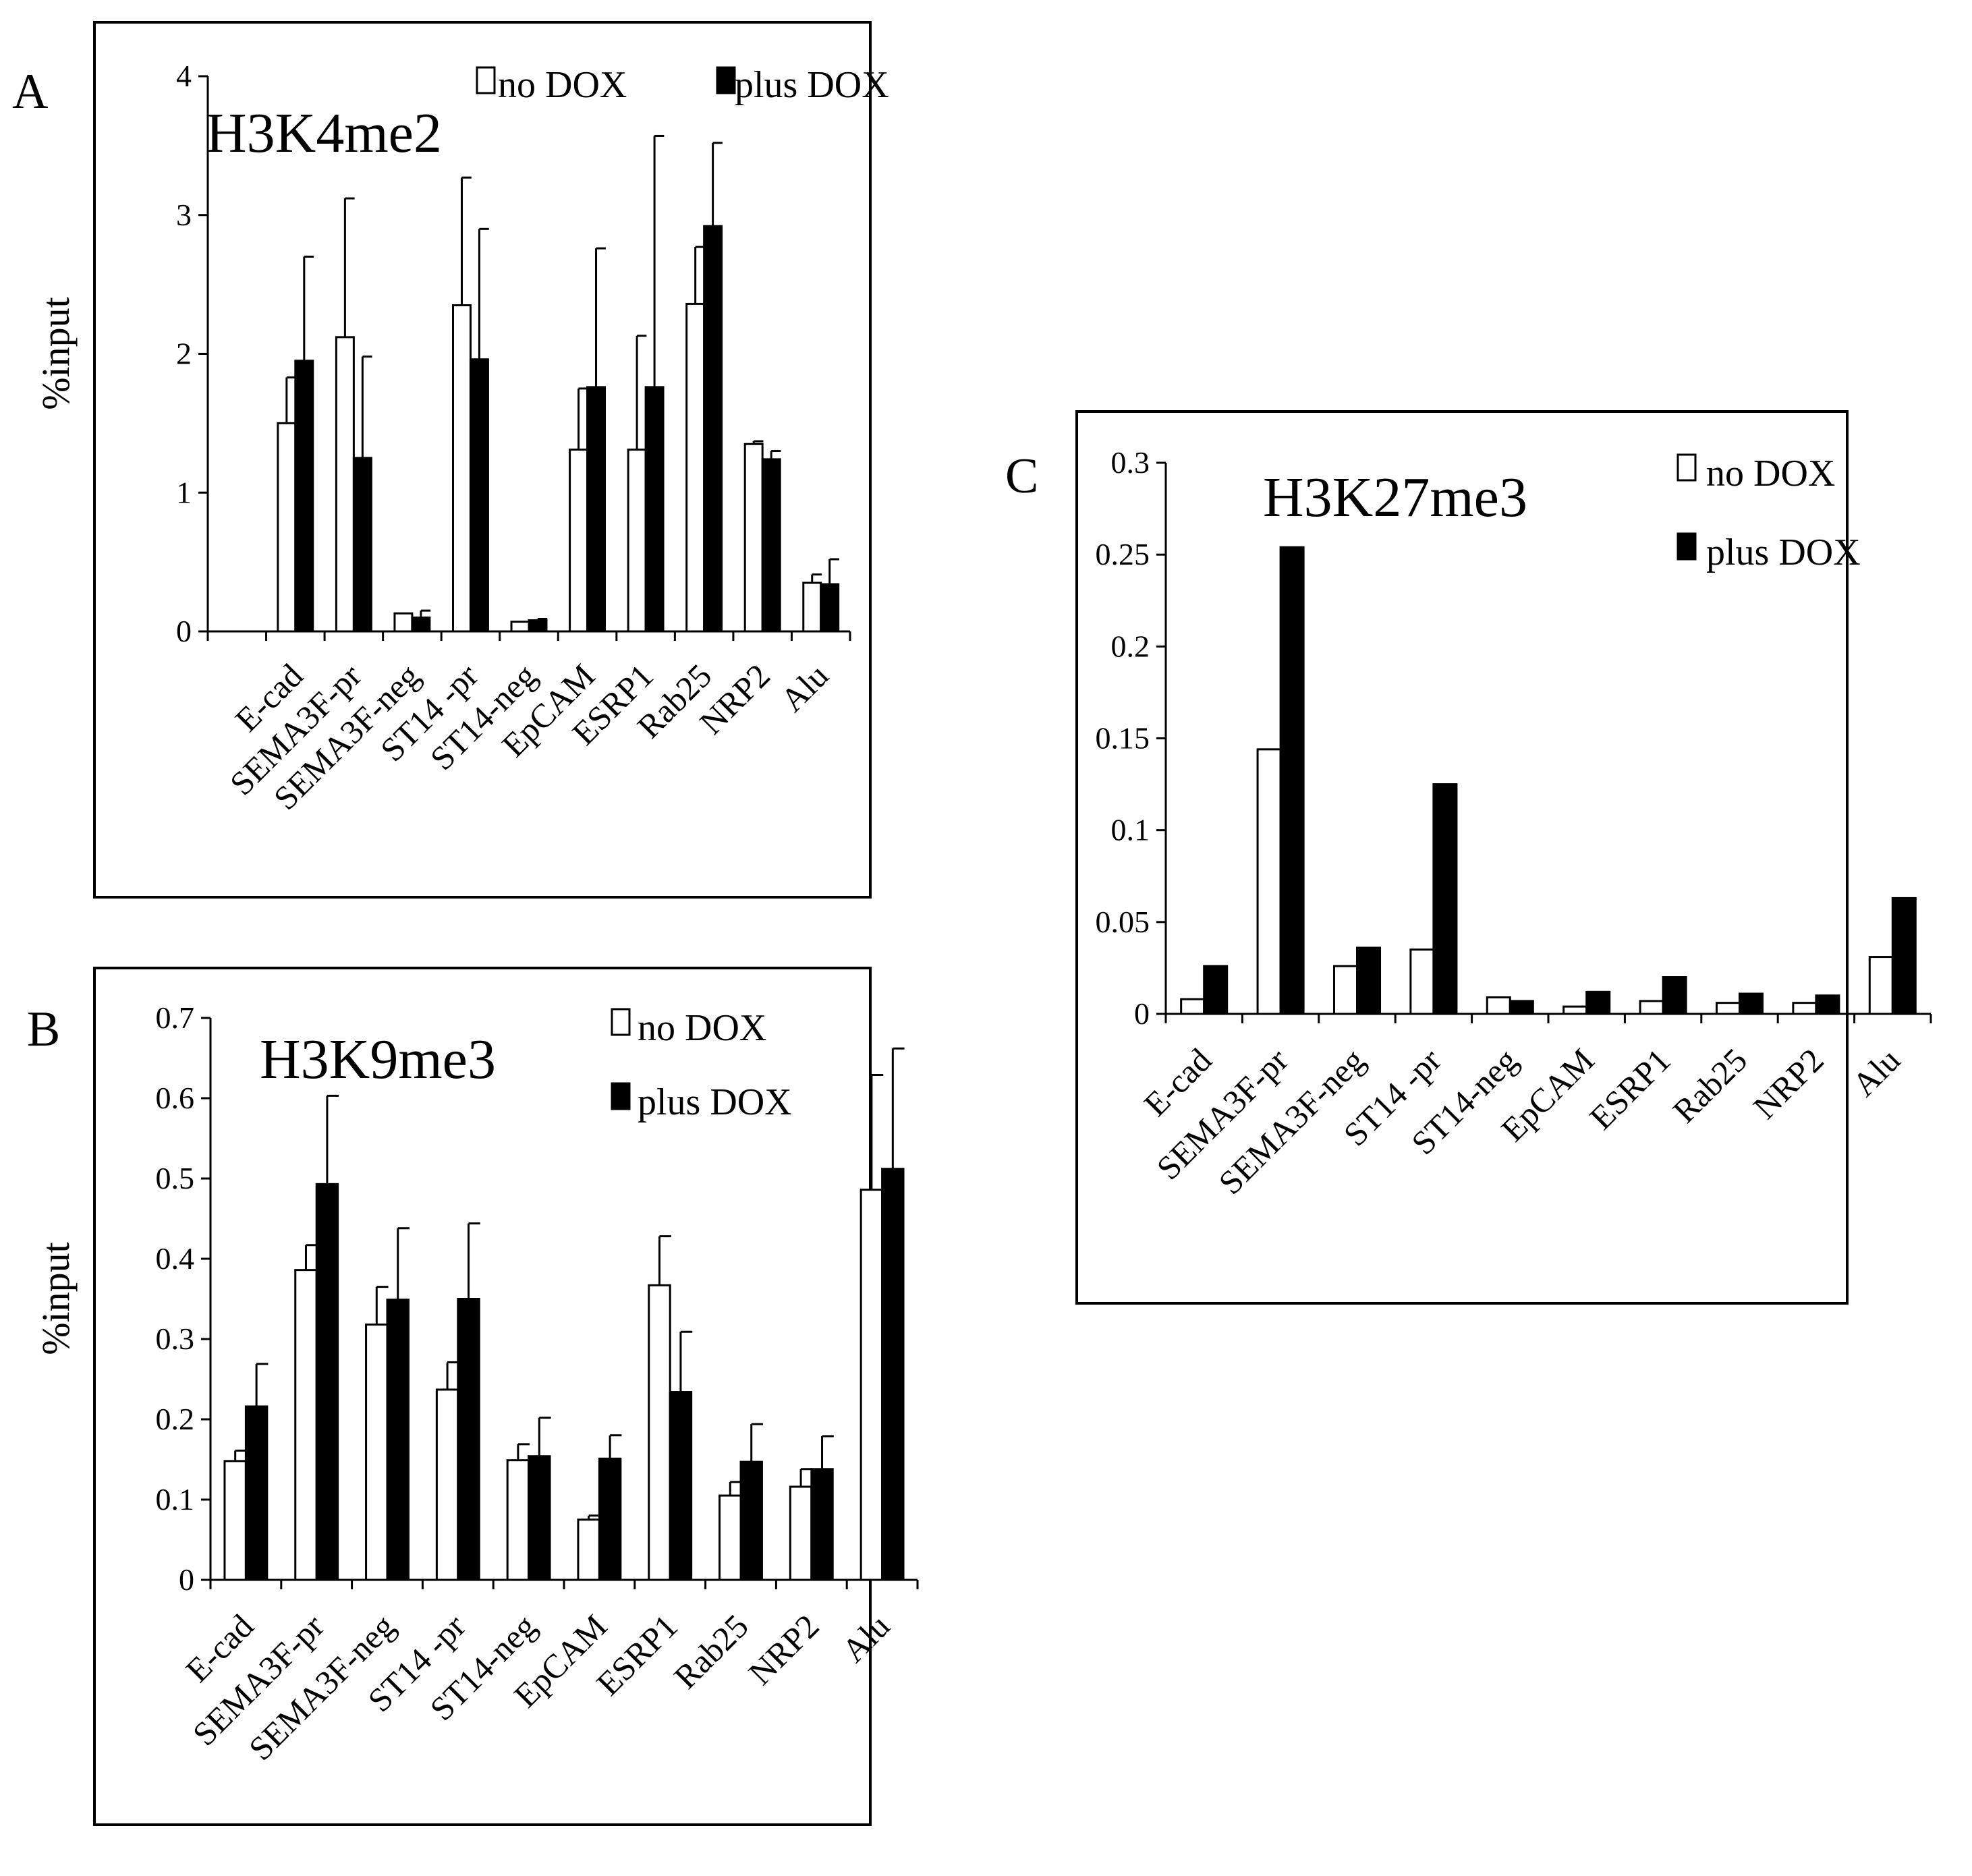 This screenshot has height=1876, width=1972. Describe the element at coordinates (1123, 922) in the screenshot. I see `y-tick-label: 0.05` at that location.